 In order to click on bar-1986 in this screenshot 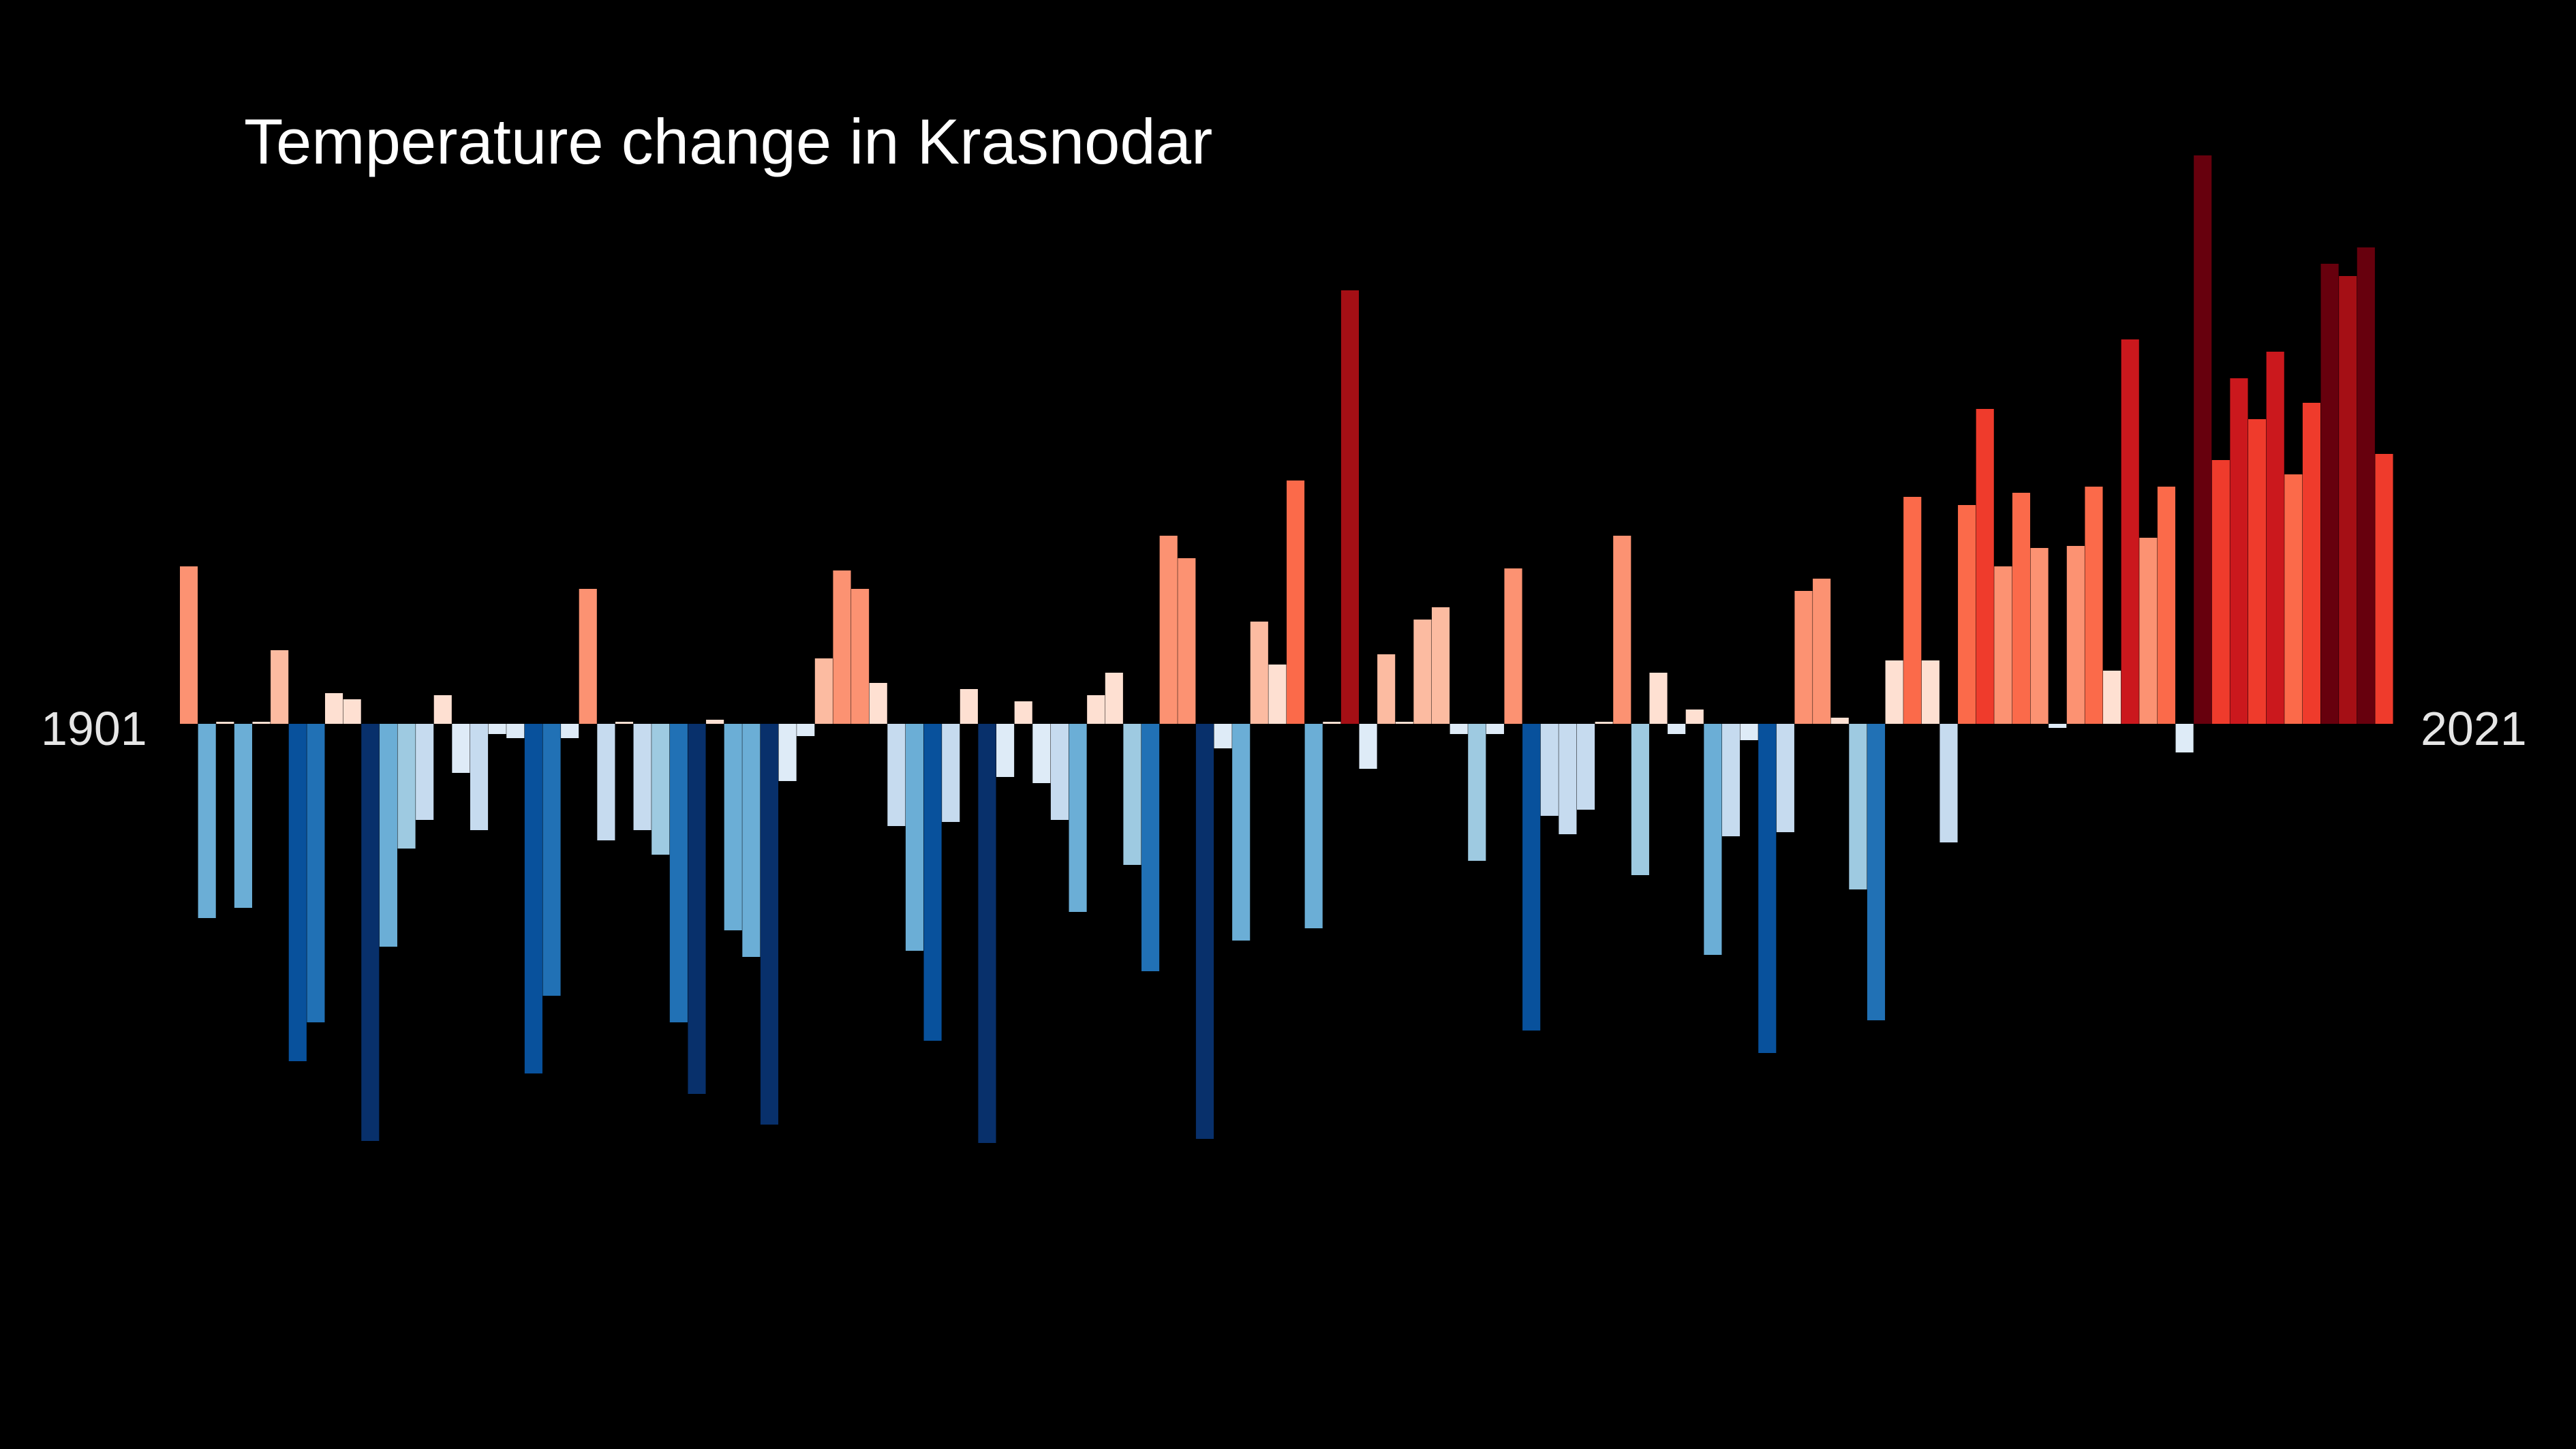, I will do `click(1731, 780)`.